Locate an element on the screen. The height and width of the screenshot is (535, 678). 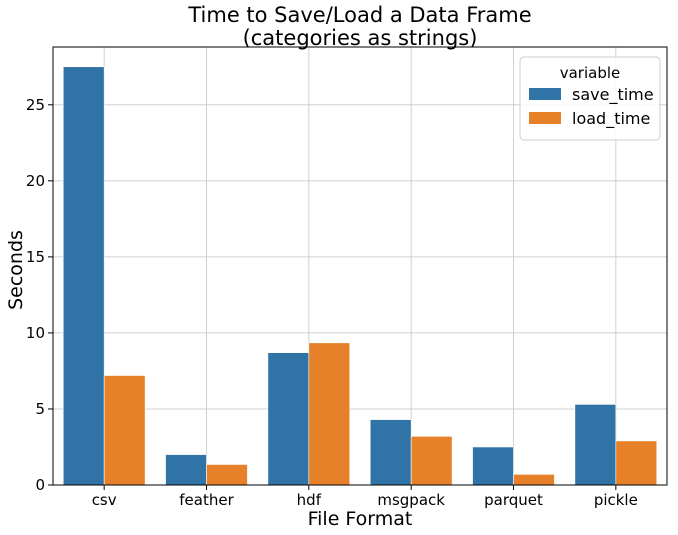
bar-save_time-pickle is located at coordinates (595, 445).